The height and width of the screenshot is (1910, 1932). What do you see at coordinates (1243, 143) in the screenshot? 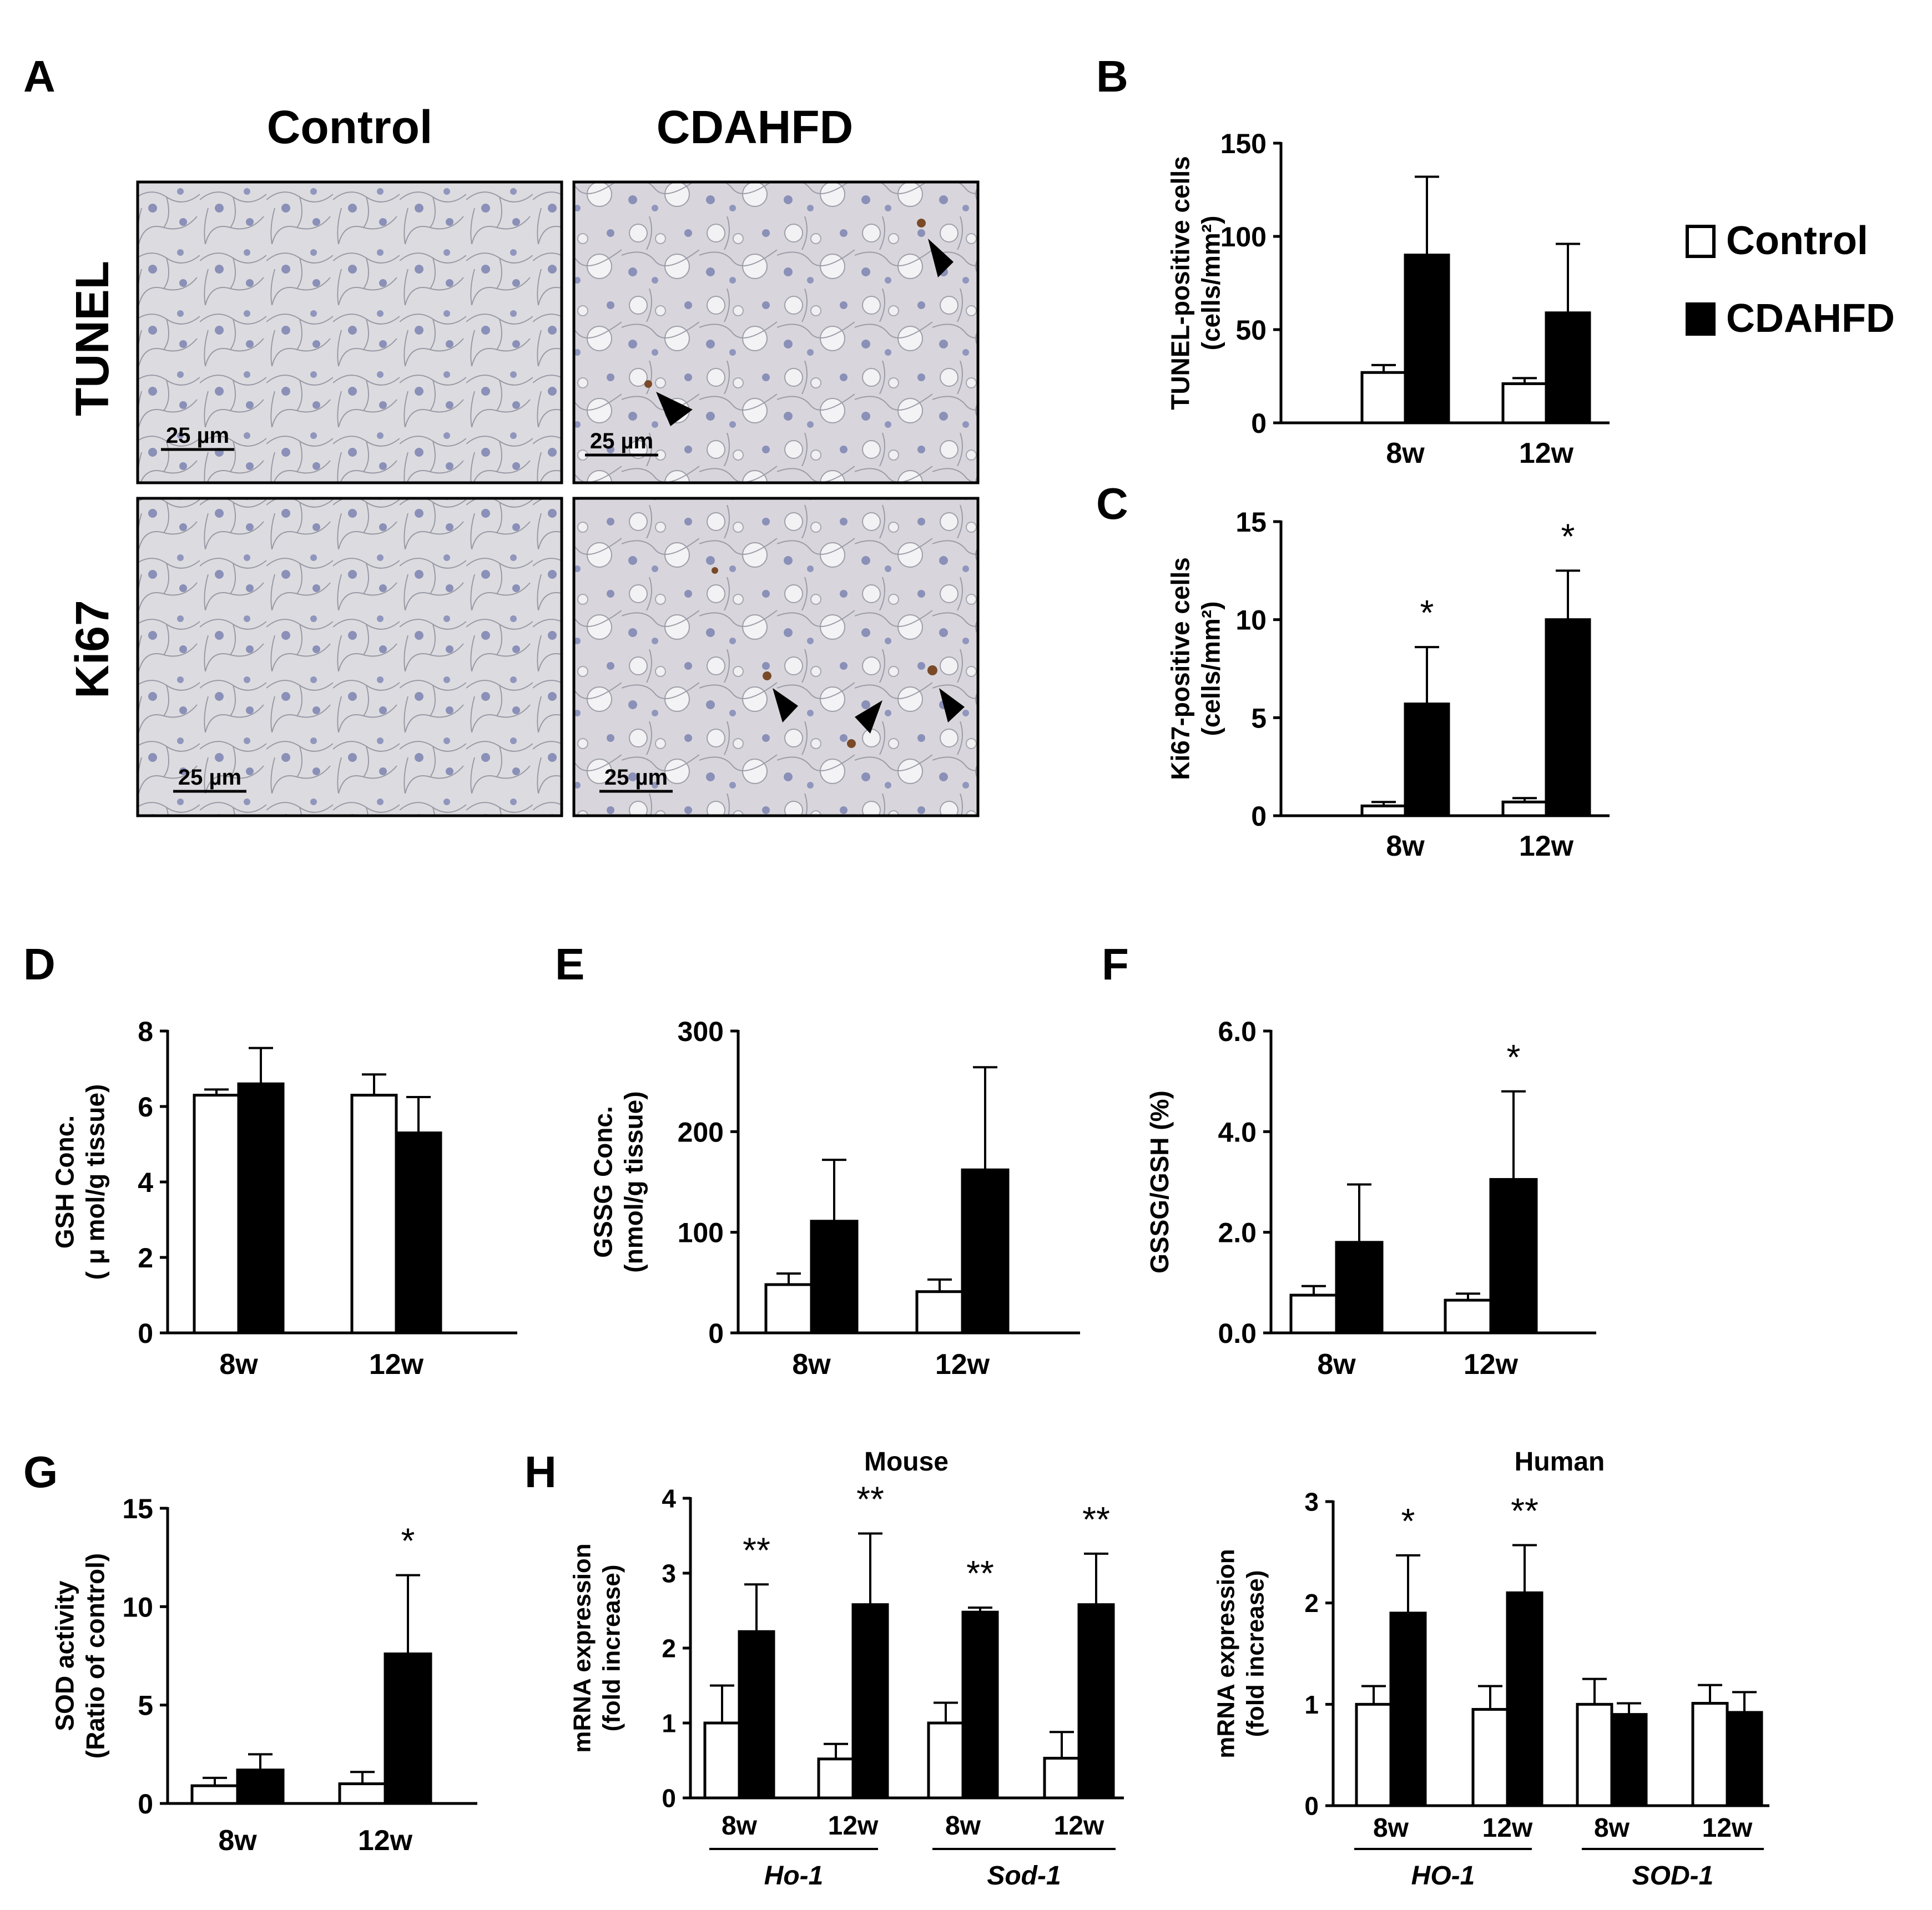
I see `y-tick-label: 150` at bounding box center [1243, 143].